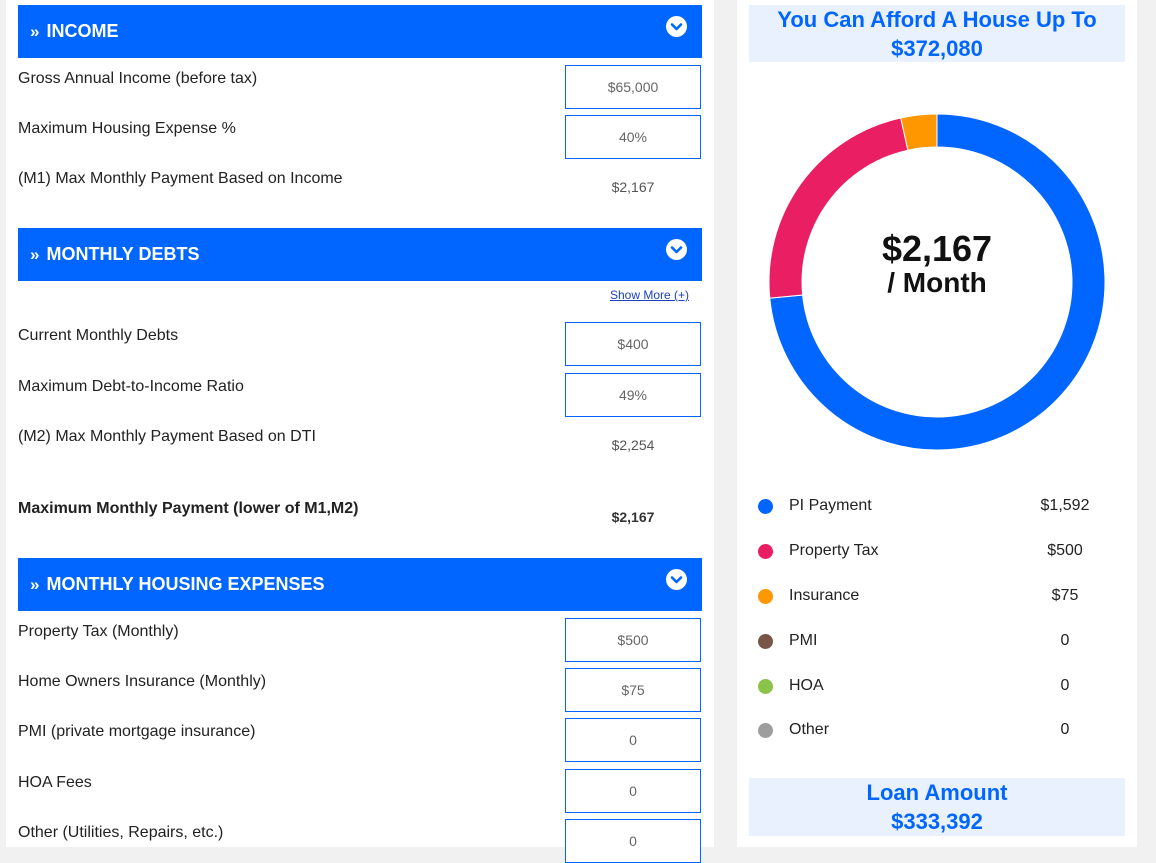  What do you see at coordinates (650, 295) in the screenshot?
I see `show-more-link: Show More (+)` at bounding box center [650, 295].